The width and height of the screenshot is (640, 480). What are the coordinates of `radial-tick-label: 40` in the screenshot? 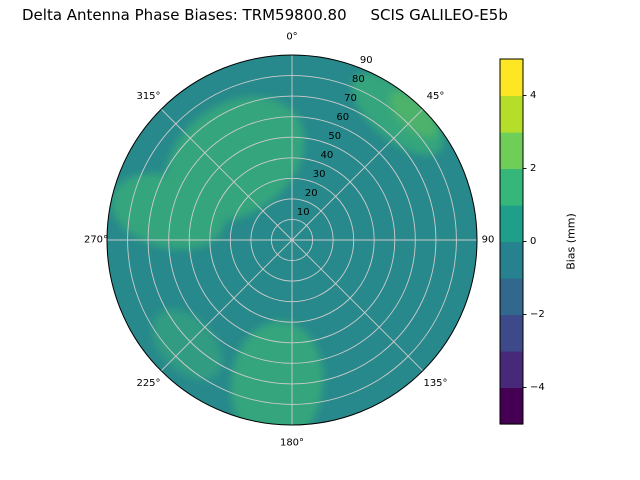 It's located at (327, 155).